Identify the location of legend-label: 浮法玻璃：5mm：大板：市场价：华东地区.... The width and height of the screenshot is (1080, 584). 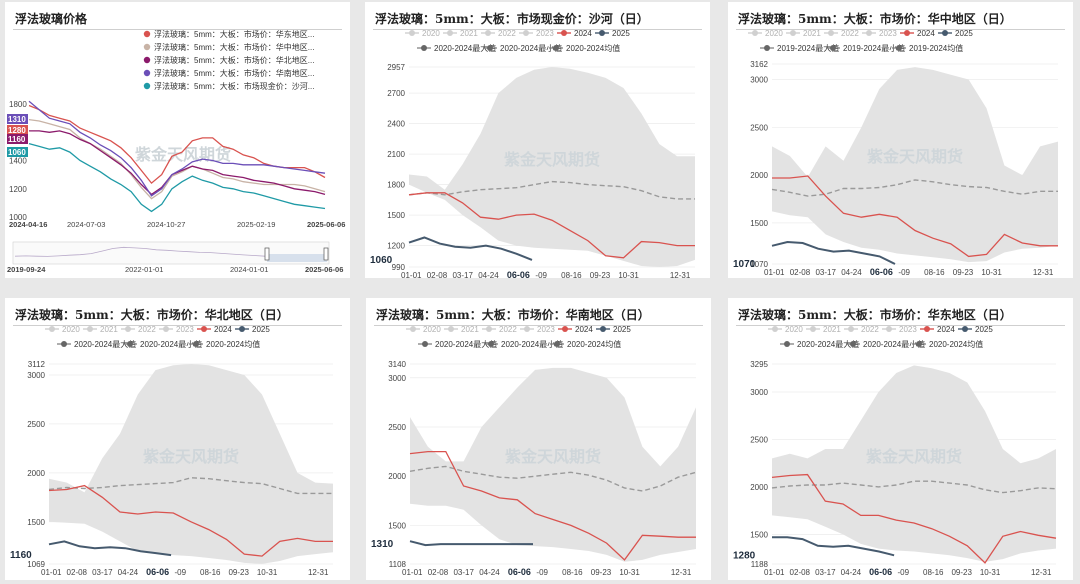
(234, 34).